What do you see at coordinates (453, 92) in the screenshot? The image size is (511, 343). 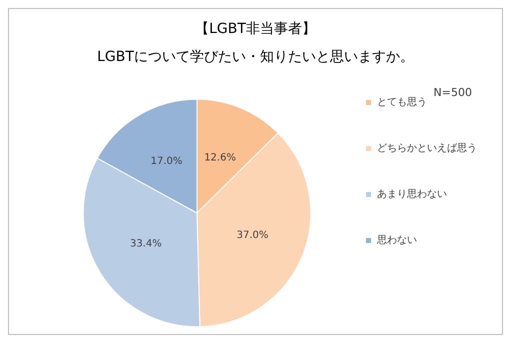 I see `text: N=500` at bounding box center [453, 92].